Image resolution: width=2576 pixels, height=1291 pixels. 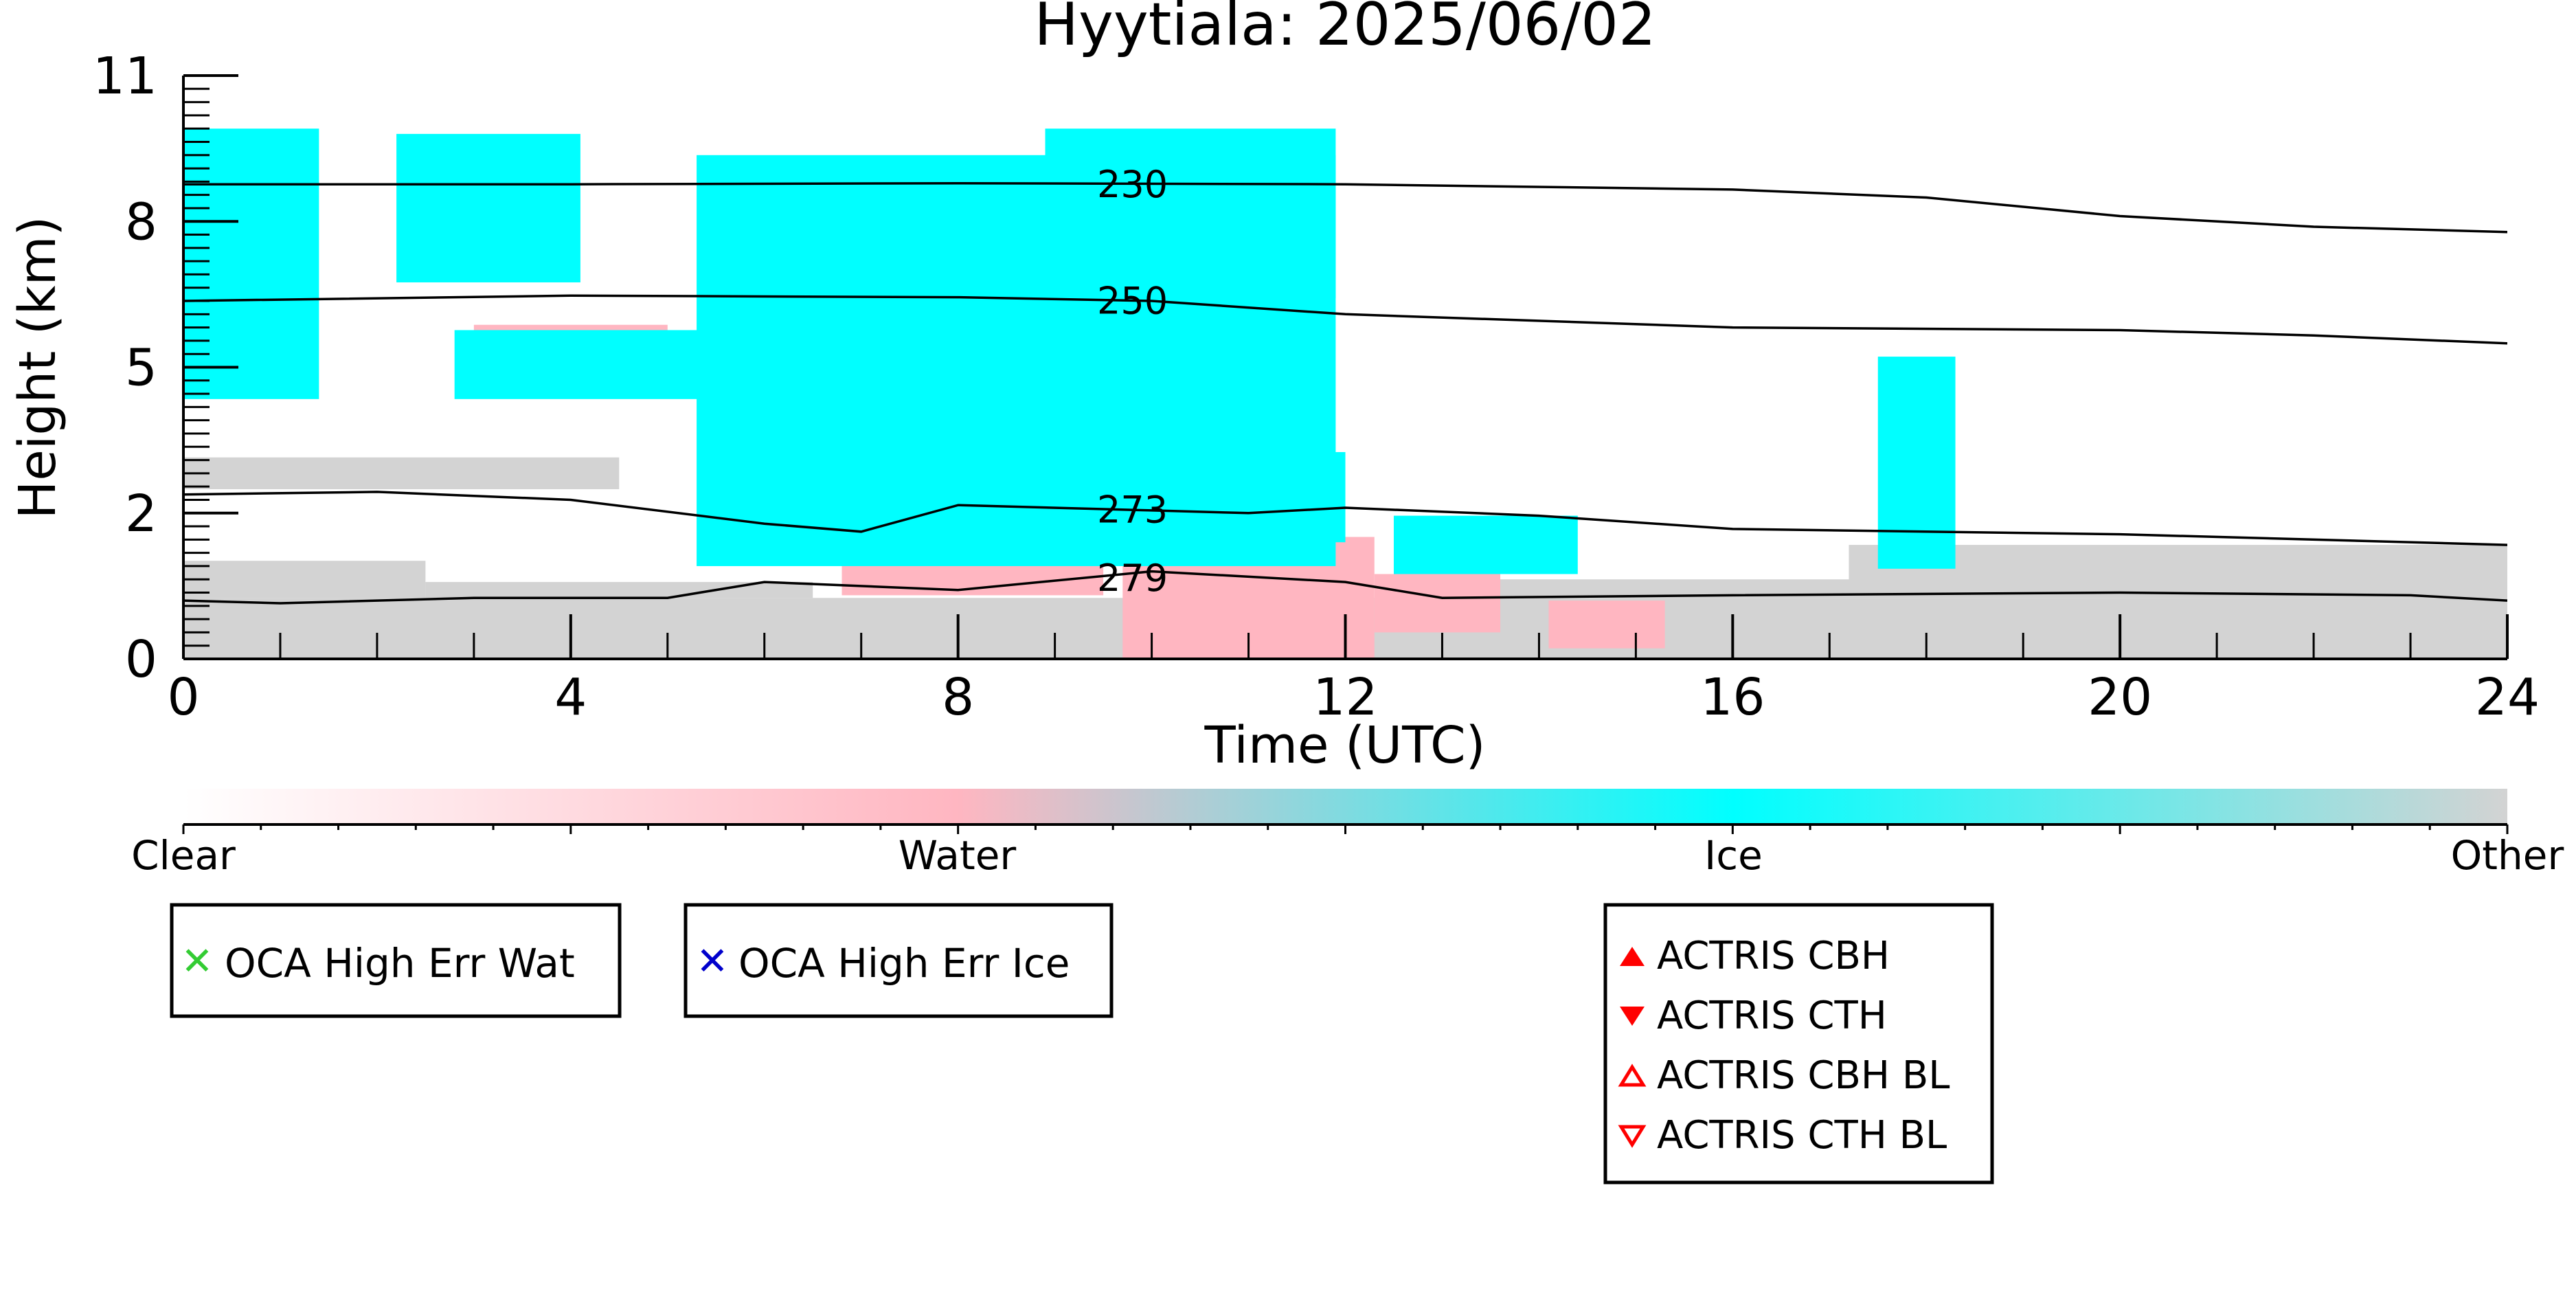 I want to click on chart-title: Hyytiala: 2025/06/02, so click(x=1345, y=29).